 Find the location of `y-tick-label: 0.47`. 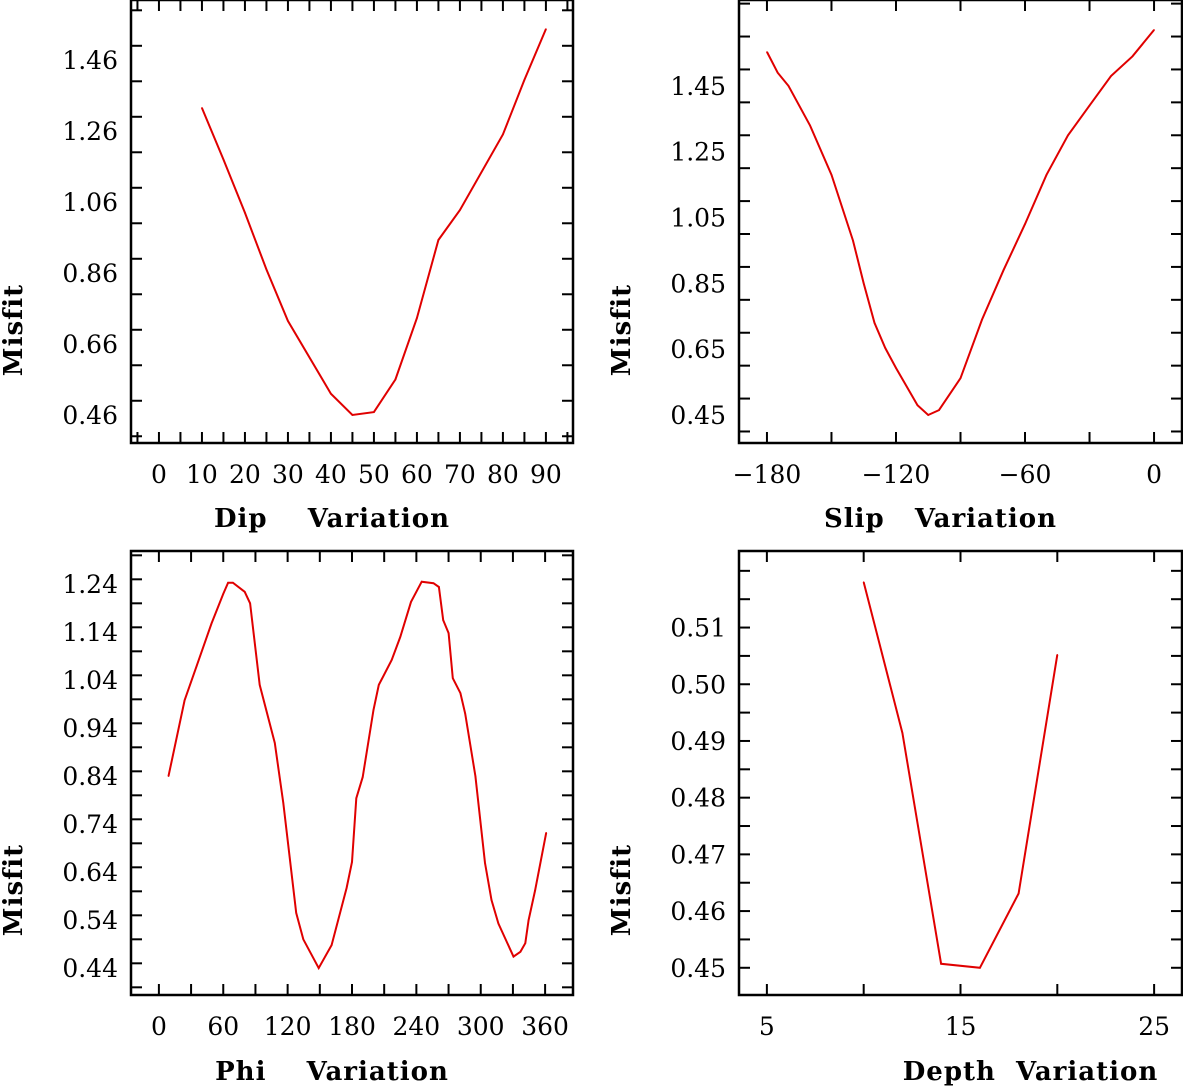

y-tick-label: 0.47 is located at coordinates (698, 854).